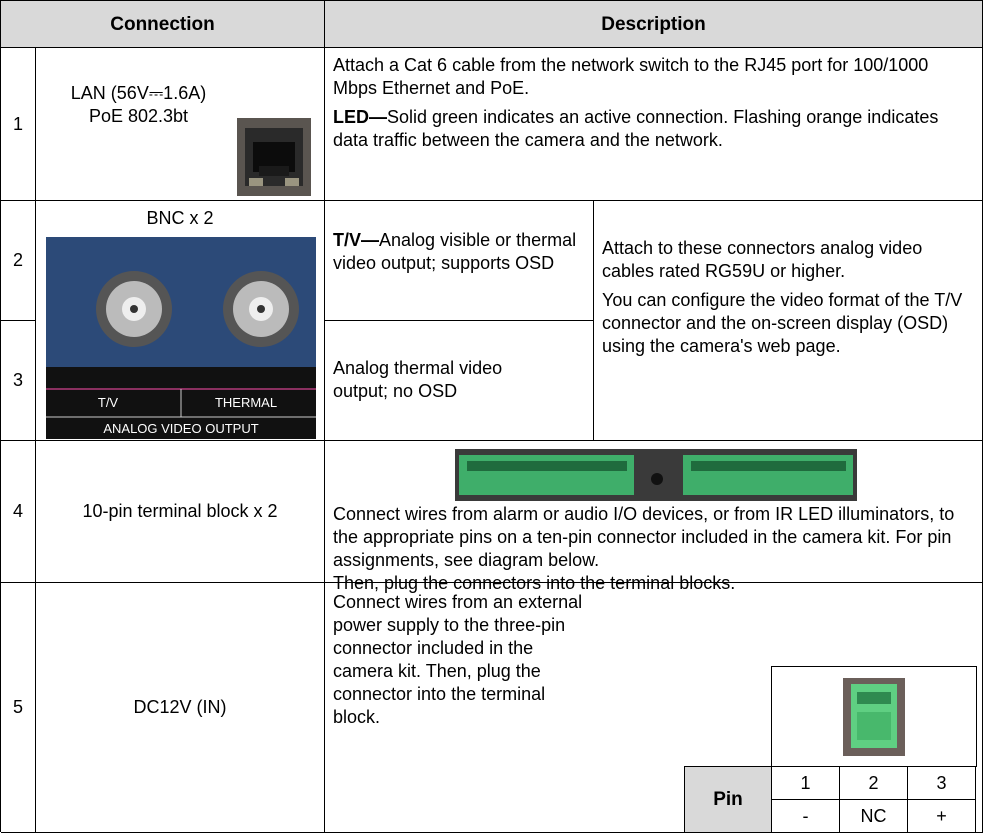 The image size is (985, 835). What do you see at coordinates (805, 816) in the screenshot?
I see `pin-cell: -` at bounding box center [805, 816].